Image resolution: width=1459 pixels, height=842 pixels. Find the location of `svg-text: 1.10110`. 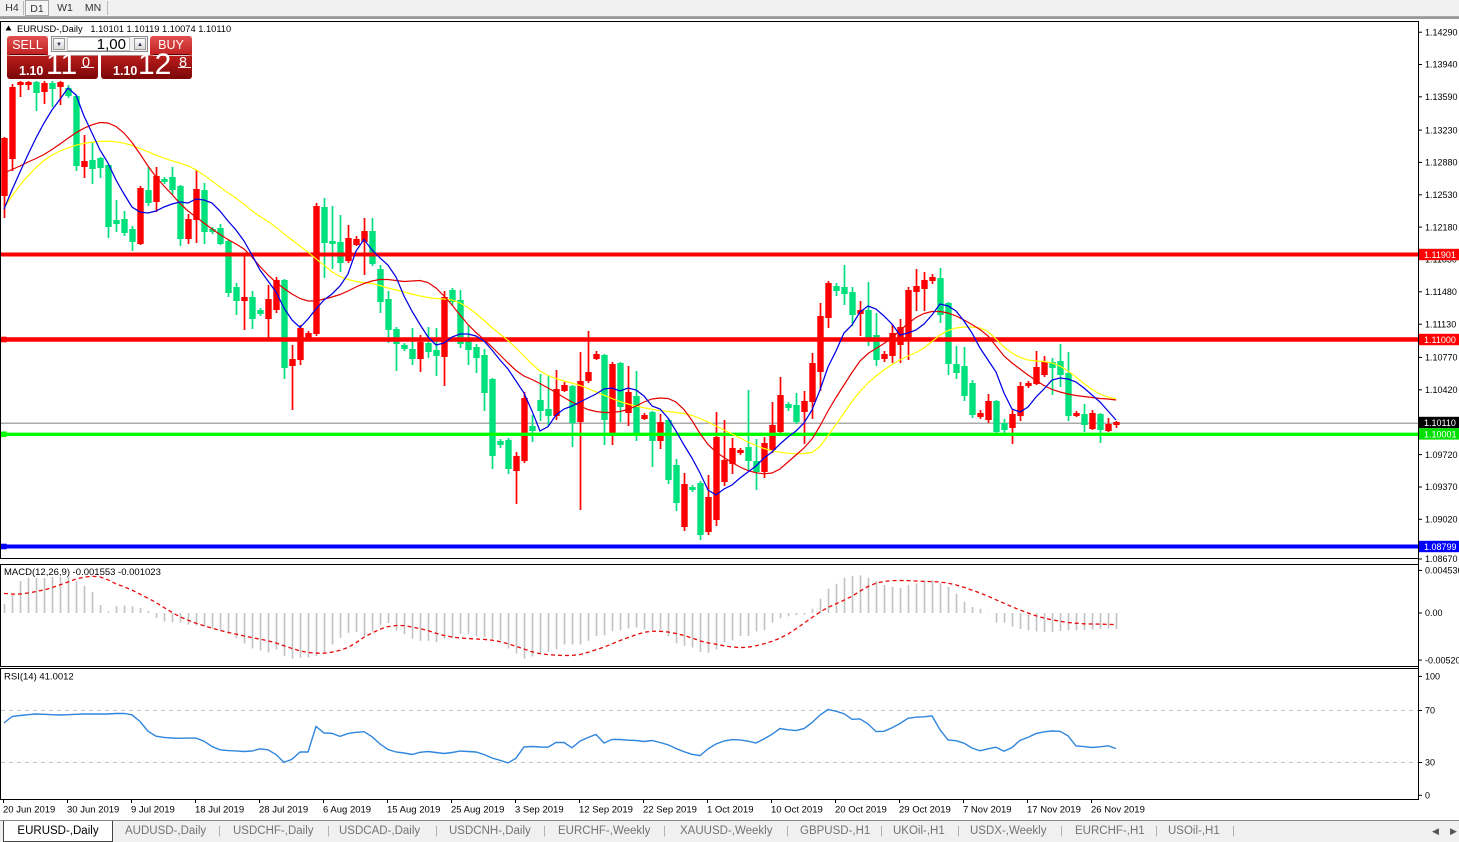

svg-text: 1.10110 is located at coordinates (1440, 423).